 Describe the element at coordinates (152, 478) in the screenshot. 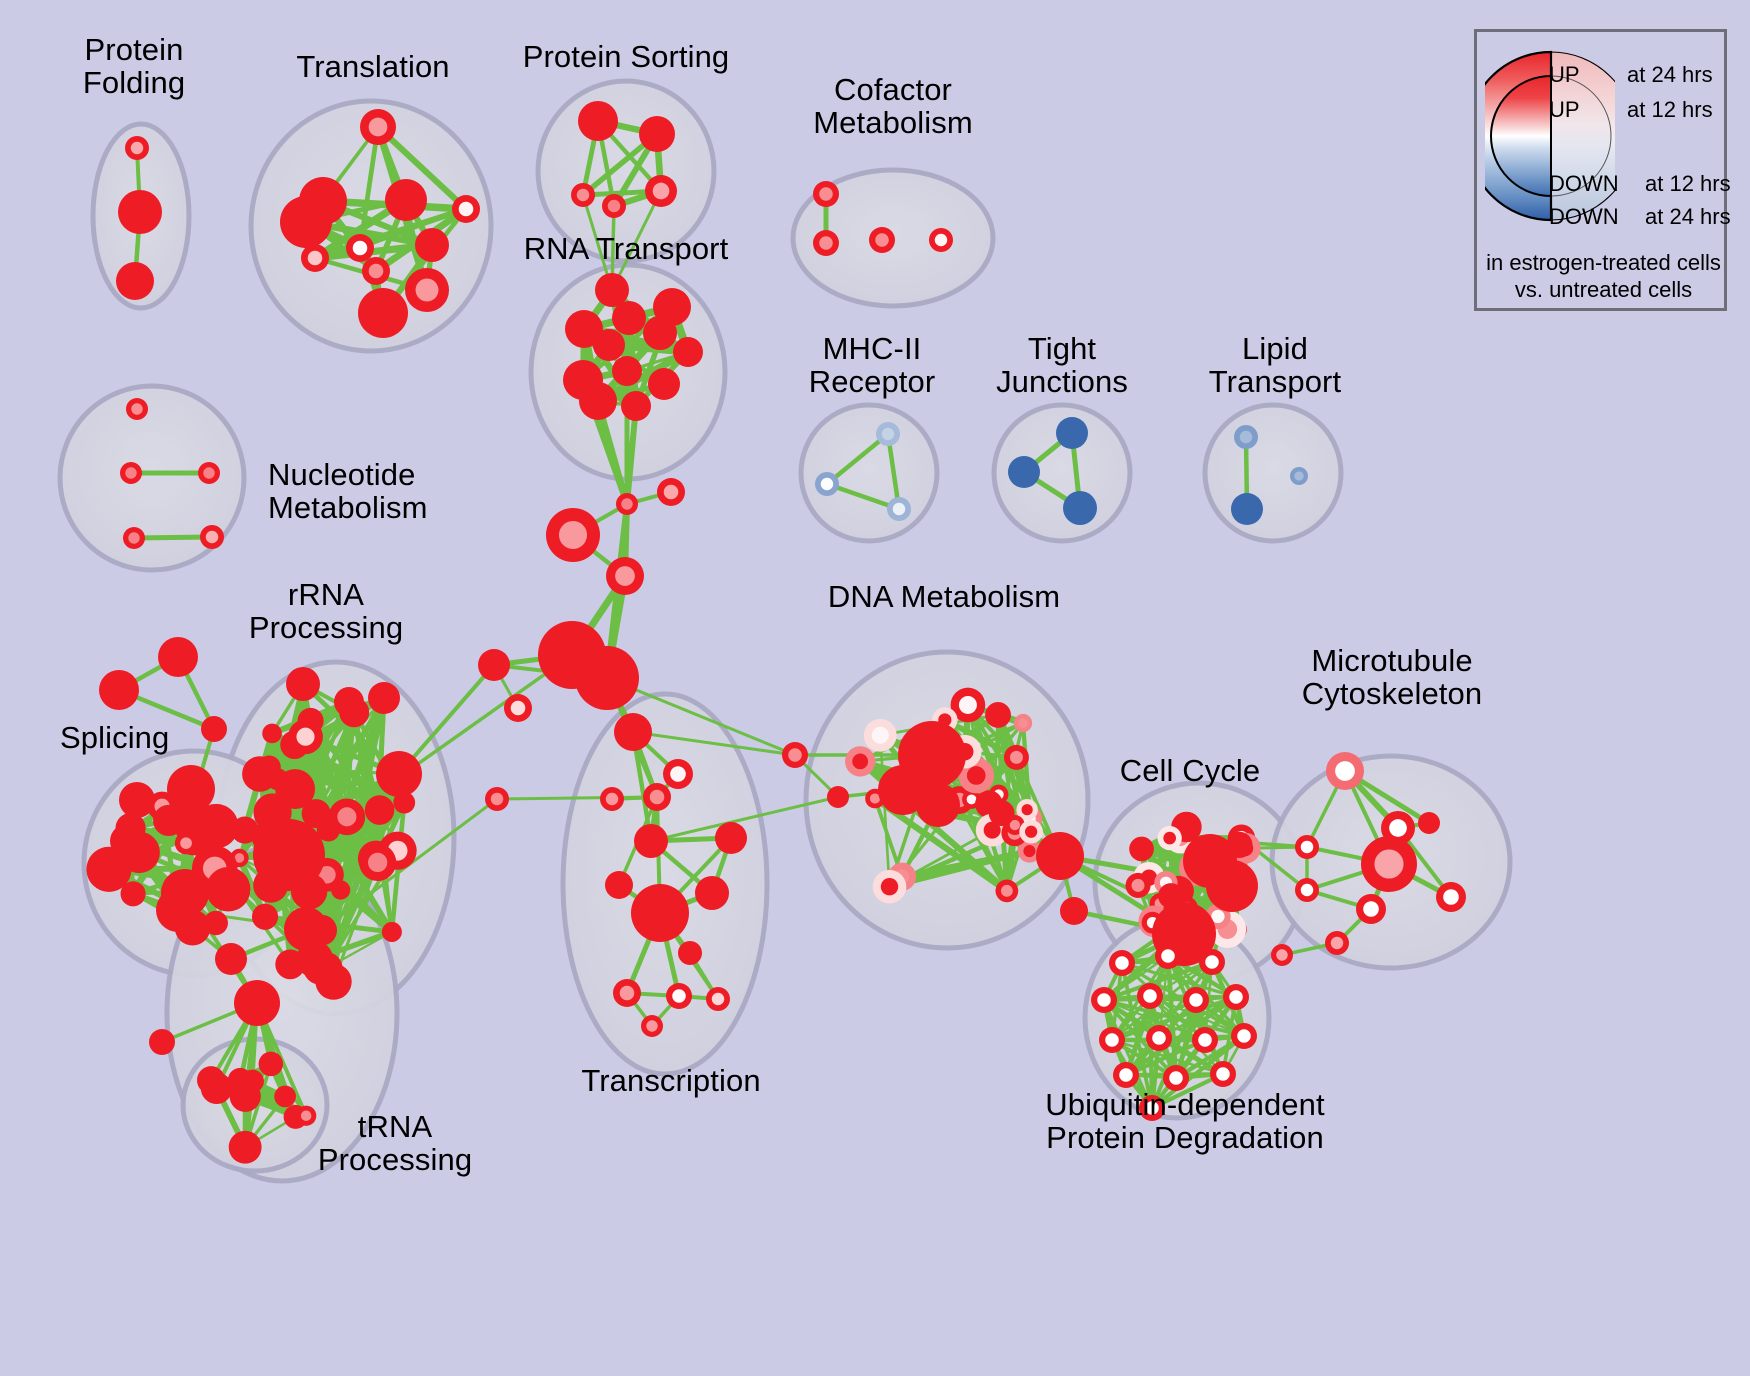

I see `cluster-ellipse-nucleotide-metabolism` at that location.